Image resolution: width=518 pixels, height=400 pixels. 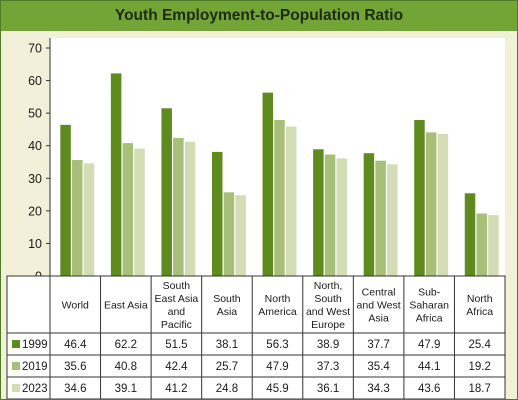 What do you see at coordinates (126, 345) in the screenshot?
I see `data-value: 62.2` at bounding box center [126, 345].